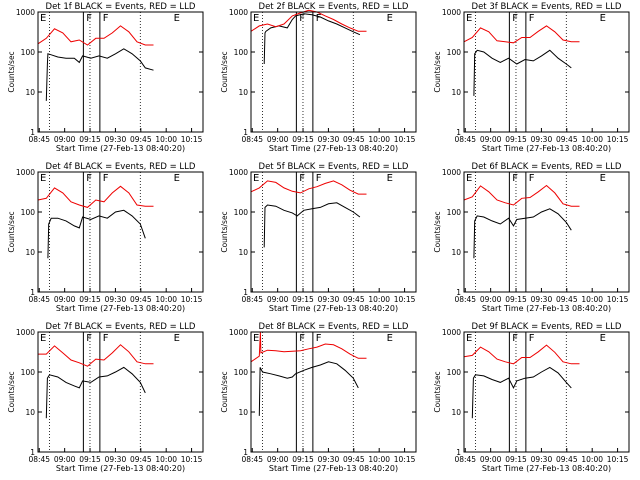 This screenshot has width=640, height=480. I want to click on chart-title: Det 4f BLACK = Events, RED = LLD, so click(121, 167).